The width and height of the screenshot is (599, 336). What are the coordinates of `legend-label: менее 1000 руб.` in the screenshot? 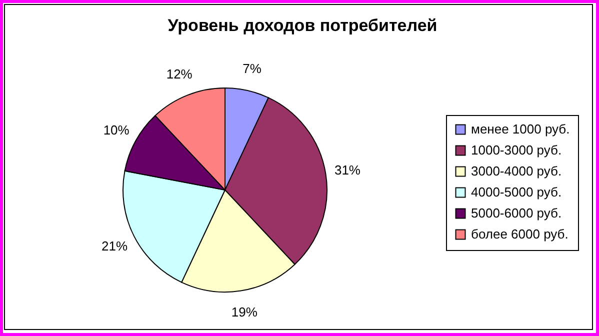 It's located at (520, 129).